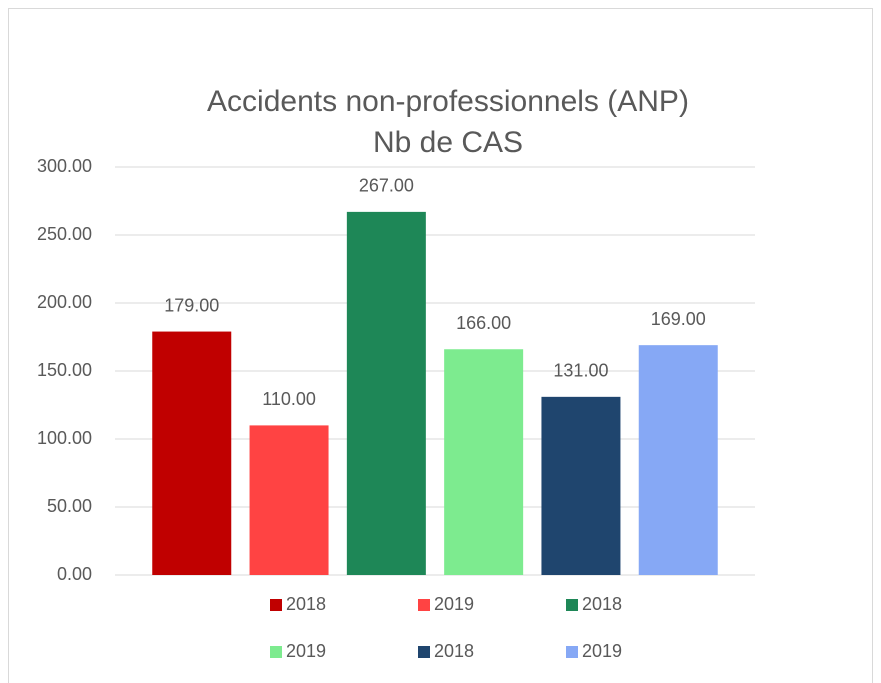  I want to click on y-tick-label: 100.00, so click(64, 438).